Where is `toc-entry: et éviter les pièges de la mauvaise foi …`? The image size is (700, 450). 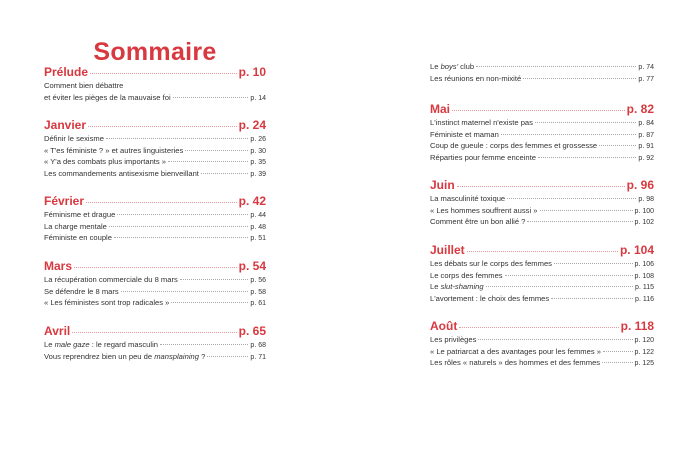 toc-entry: et éviter les pièges de la mauvaise foi … is located at coordinates (155, 98).